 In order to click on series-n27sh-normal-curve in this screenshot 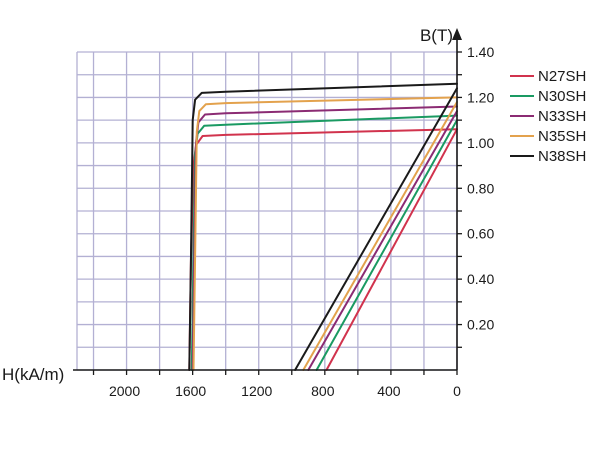, I will do `click(391, 249)`.